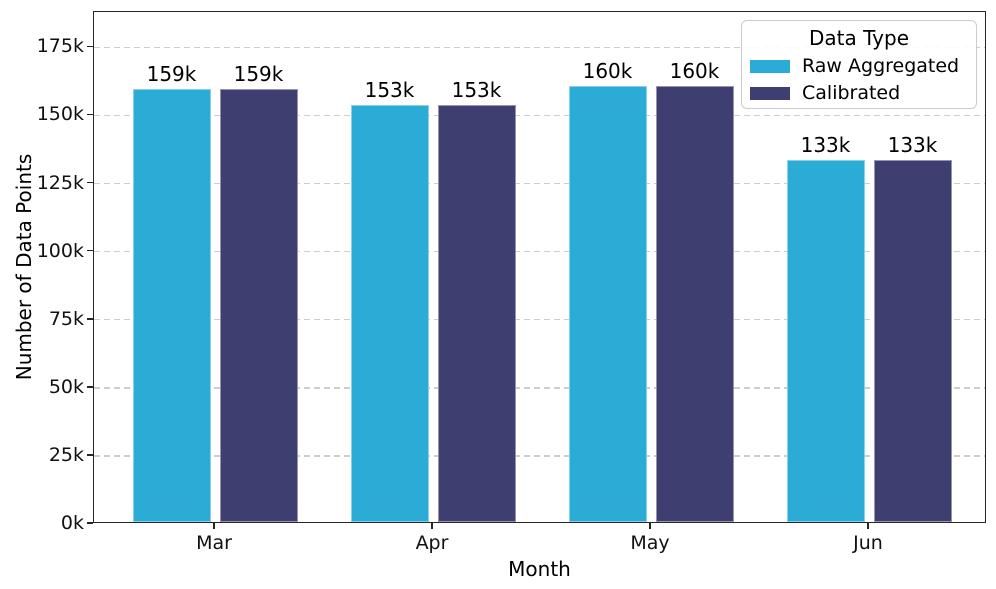  What do you see at coordinates (650, 543) in the screenshot?
I see `x-tick-label: May` at bounding box center [650, 543].